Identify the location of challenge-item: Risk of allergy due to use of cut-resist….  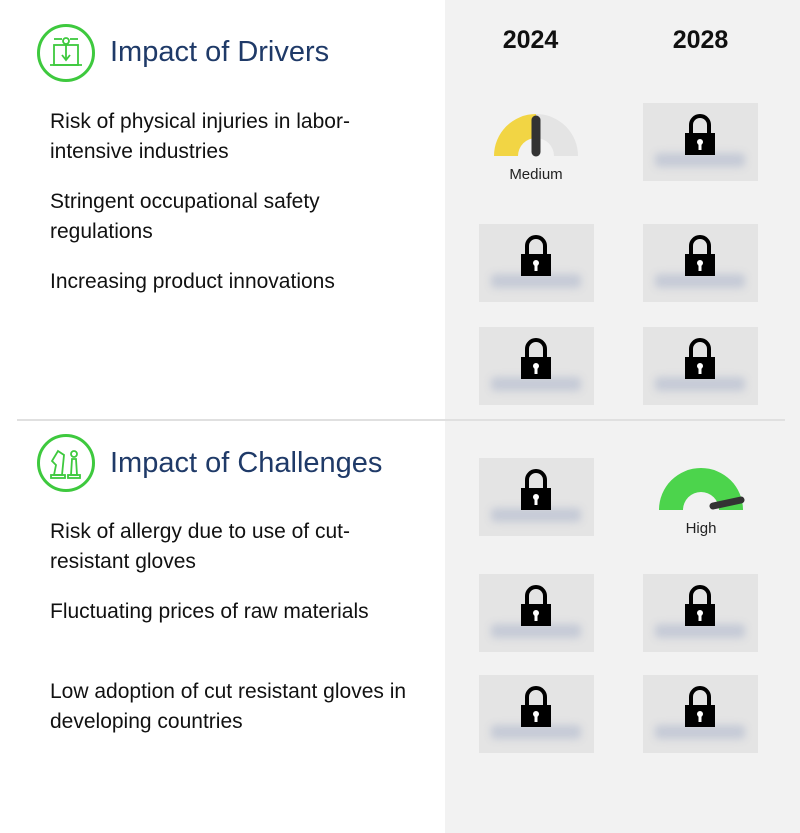
(200, 546).